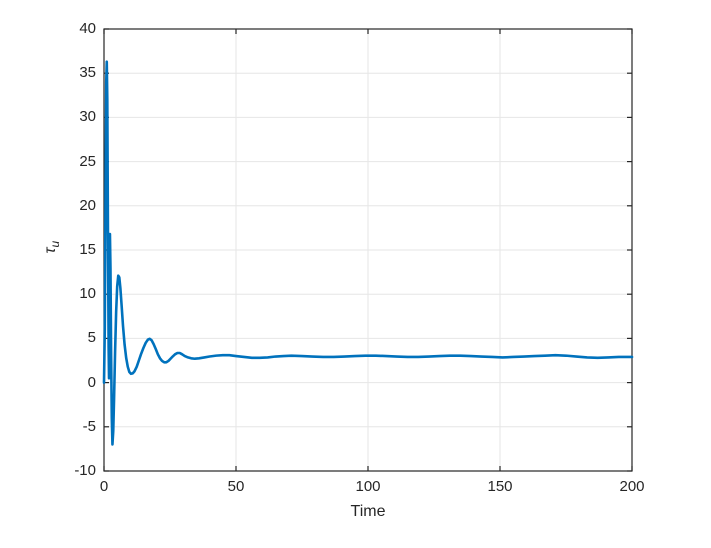  What do you see at coordinates (368, 511) in the screenshot?
I see `x-axis-label: Time` at bounding box center [368, 511].